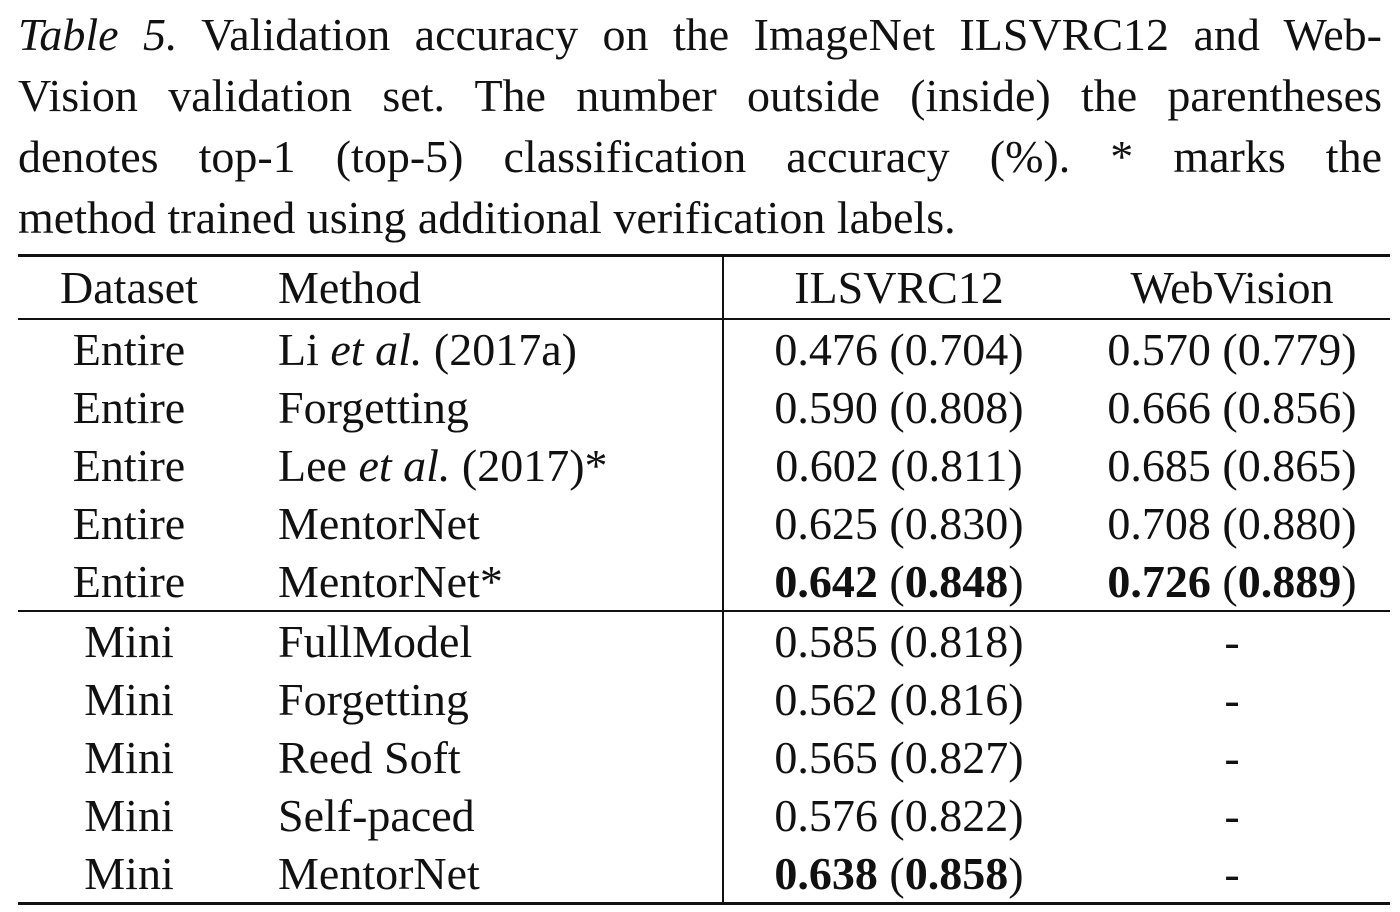 The image size is (1400, 912). What do you see at coordinates (98, 34) in the screenshot?
I see `caption-label: Table 5.` at bounding box center [98, 34].